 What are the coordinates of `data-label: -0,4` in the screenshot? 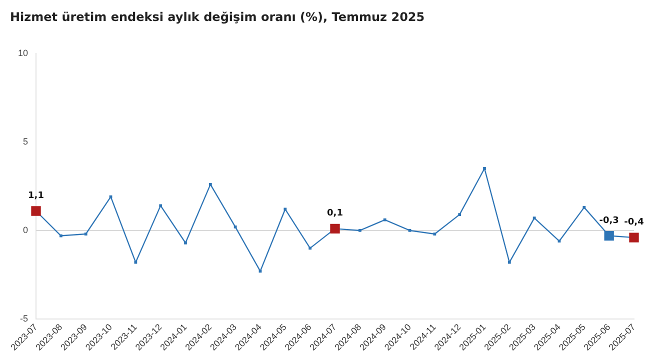 It's located at (634, 223).